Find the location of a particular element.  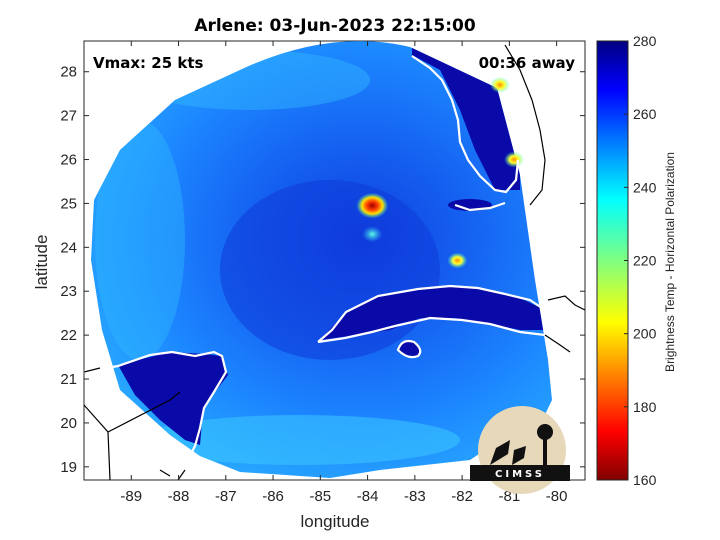

x-tick-label: -84 is located at coordinates (368, 496).